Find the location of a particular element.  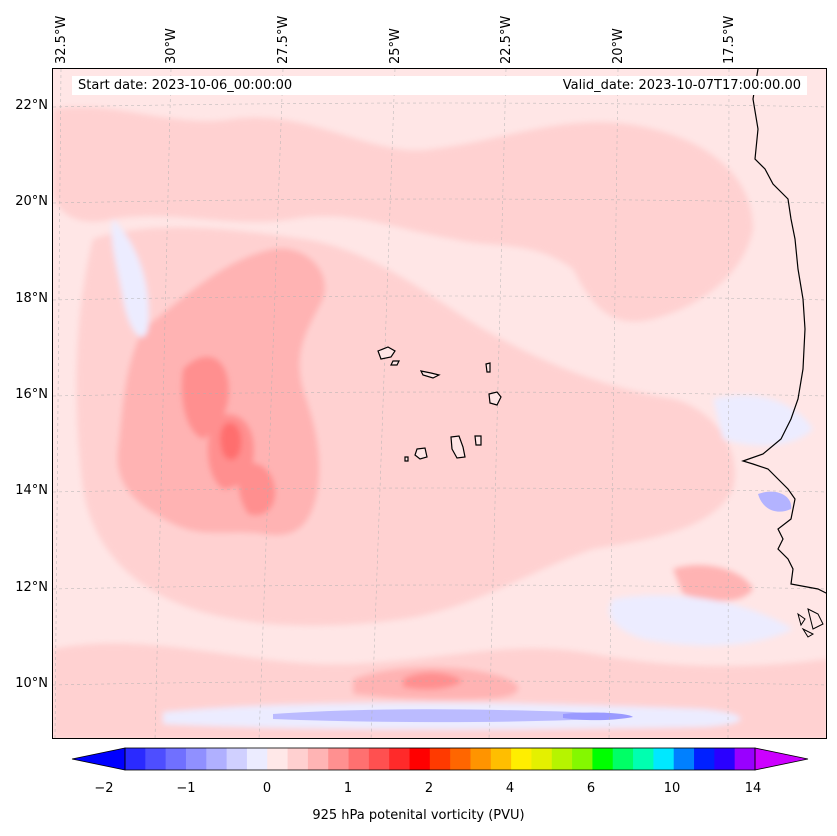

cape-verde-islands is located at coordinates (439, 404).